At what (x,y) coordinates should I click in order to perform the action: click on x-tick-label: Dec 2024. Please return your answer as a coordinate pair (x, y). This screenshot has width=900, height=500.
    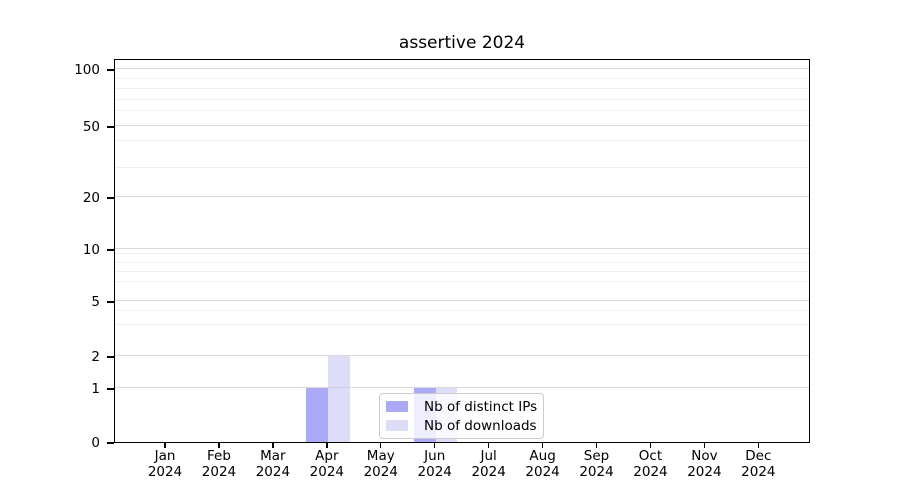
    Looking at the image, I should click on (758, 464).